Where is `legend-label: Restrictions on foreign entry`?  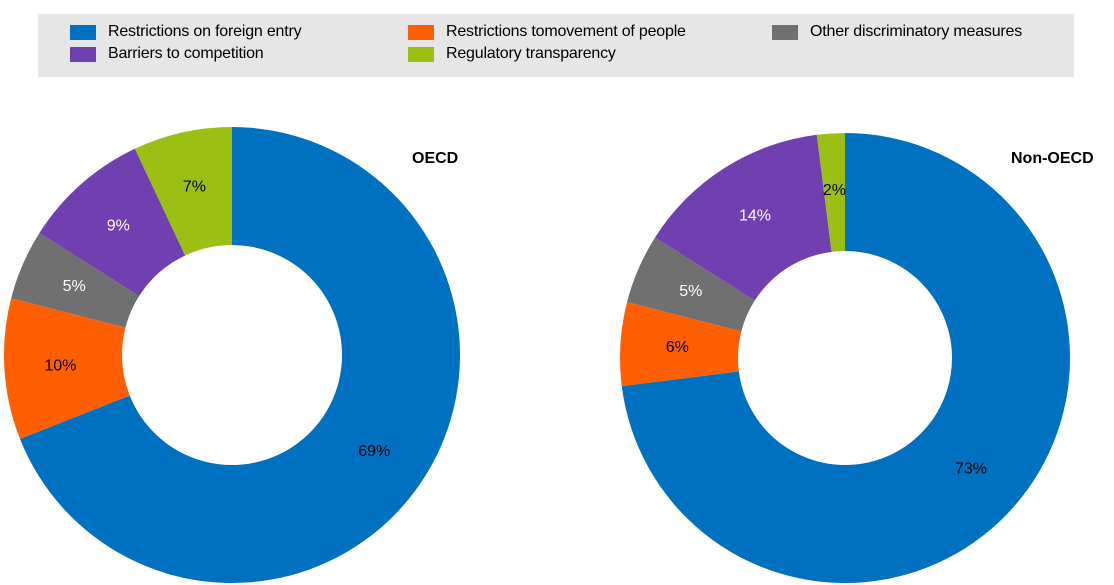 legend-label: Restrictions on foreign entry is located at coordinates (205, 31).